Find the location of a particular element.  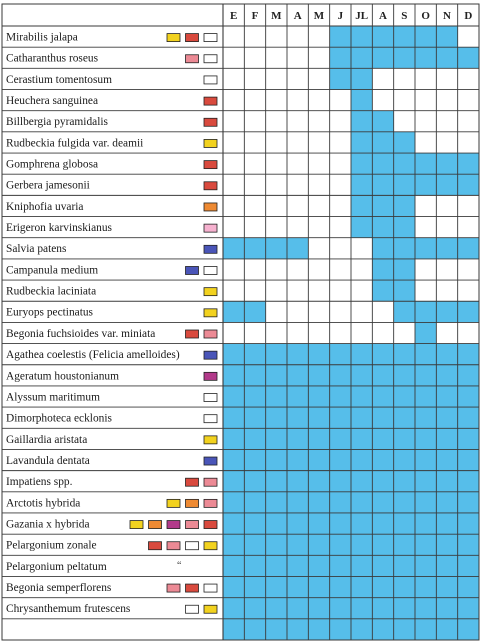

plant-name: Cerastium tomentosum is located at coordinates (59, 80).